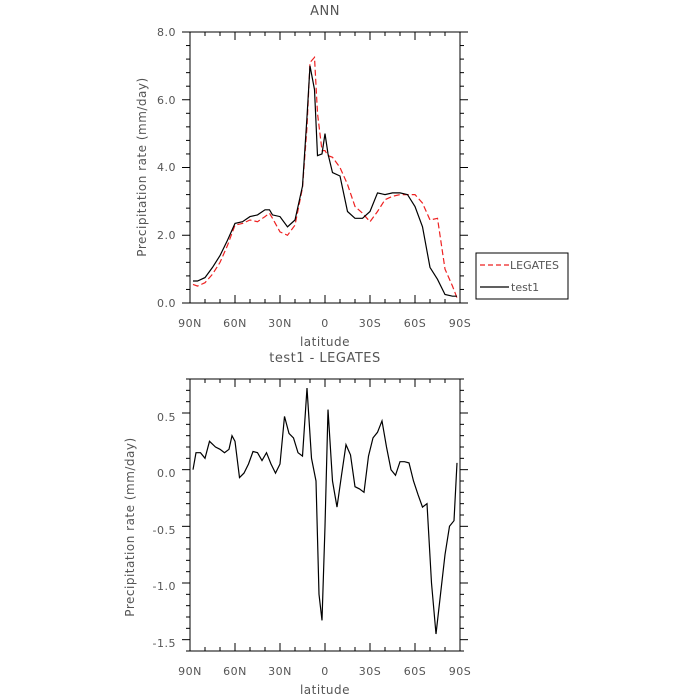 The height and width of the screenshot is (700, 700). I want to click on top-x-tick-label: 90S, so click(460, 323).